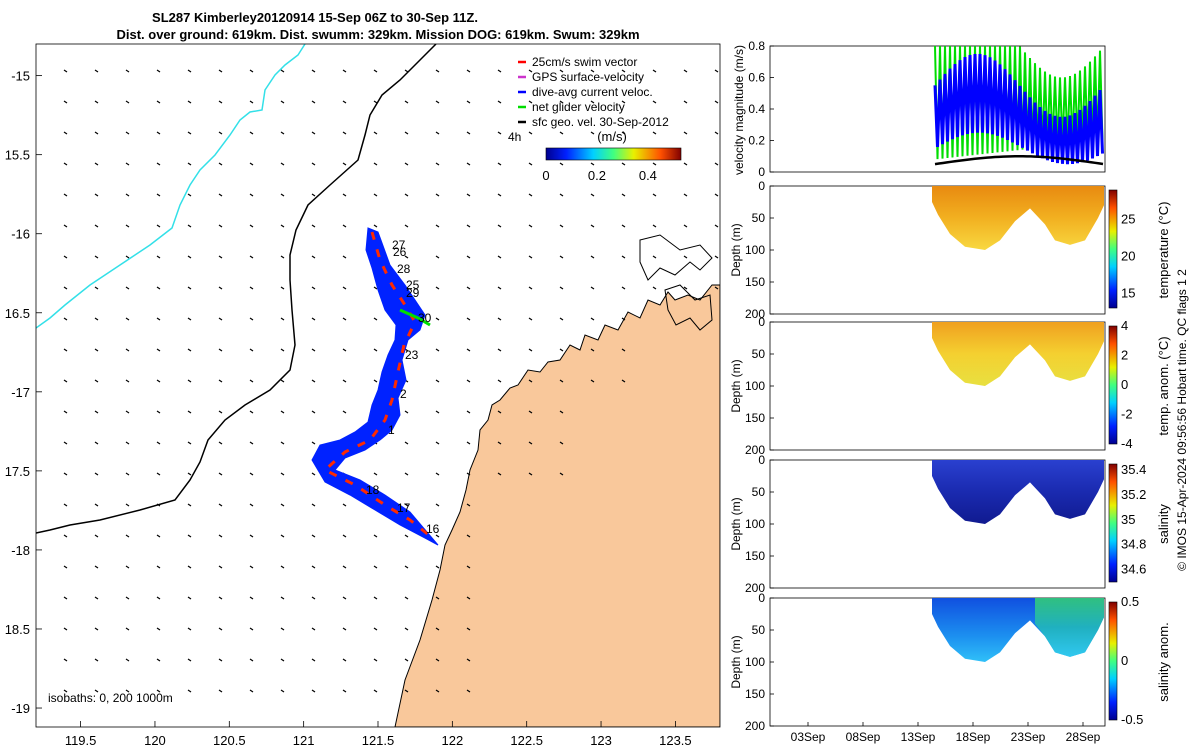 Image resolution: width=1200 pixels, height=750 pixels. What do you see at coordinates (592, 92) in the screenshot?
I see `legend-label: dive-avg current veloc.` at bounding box center [592, 92].